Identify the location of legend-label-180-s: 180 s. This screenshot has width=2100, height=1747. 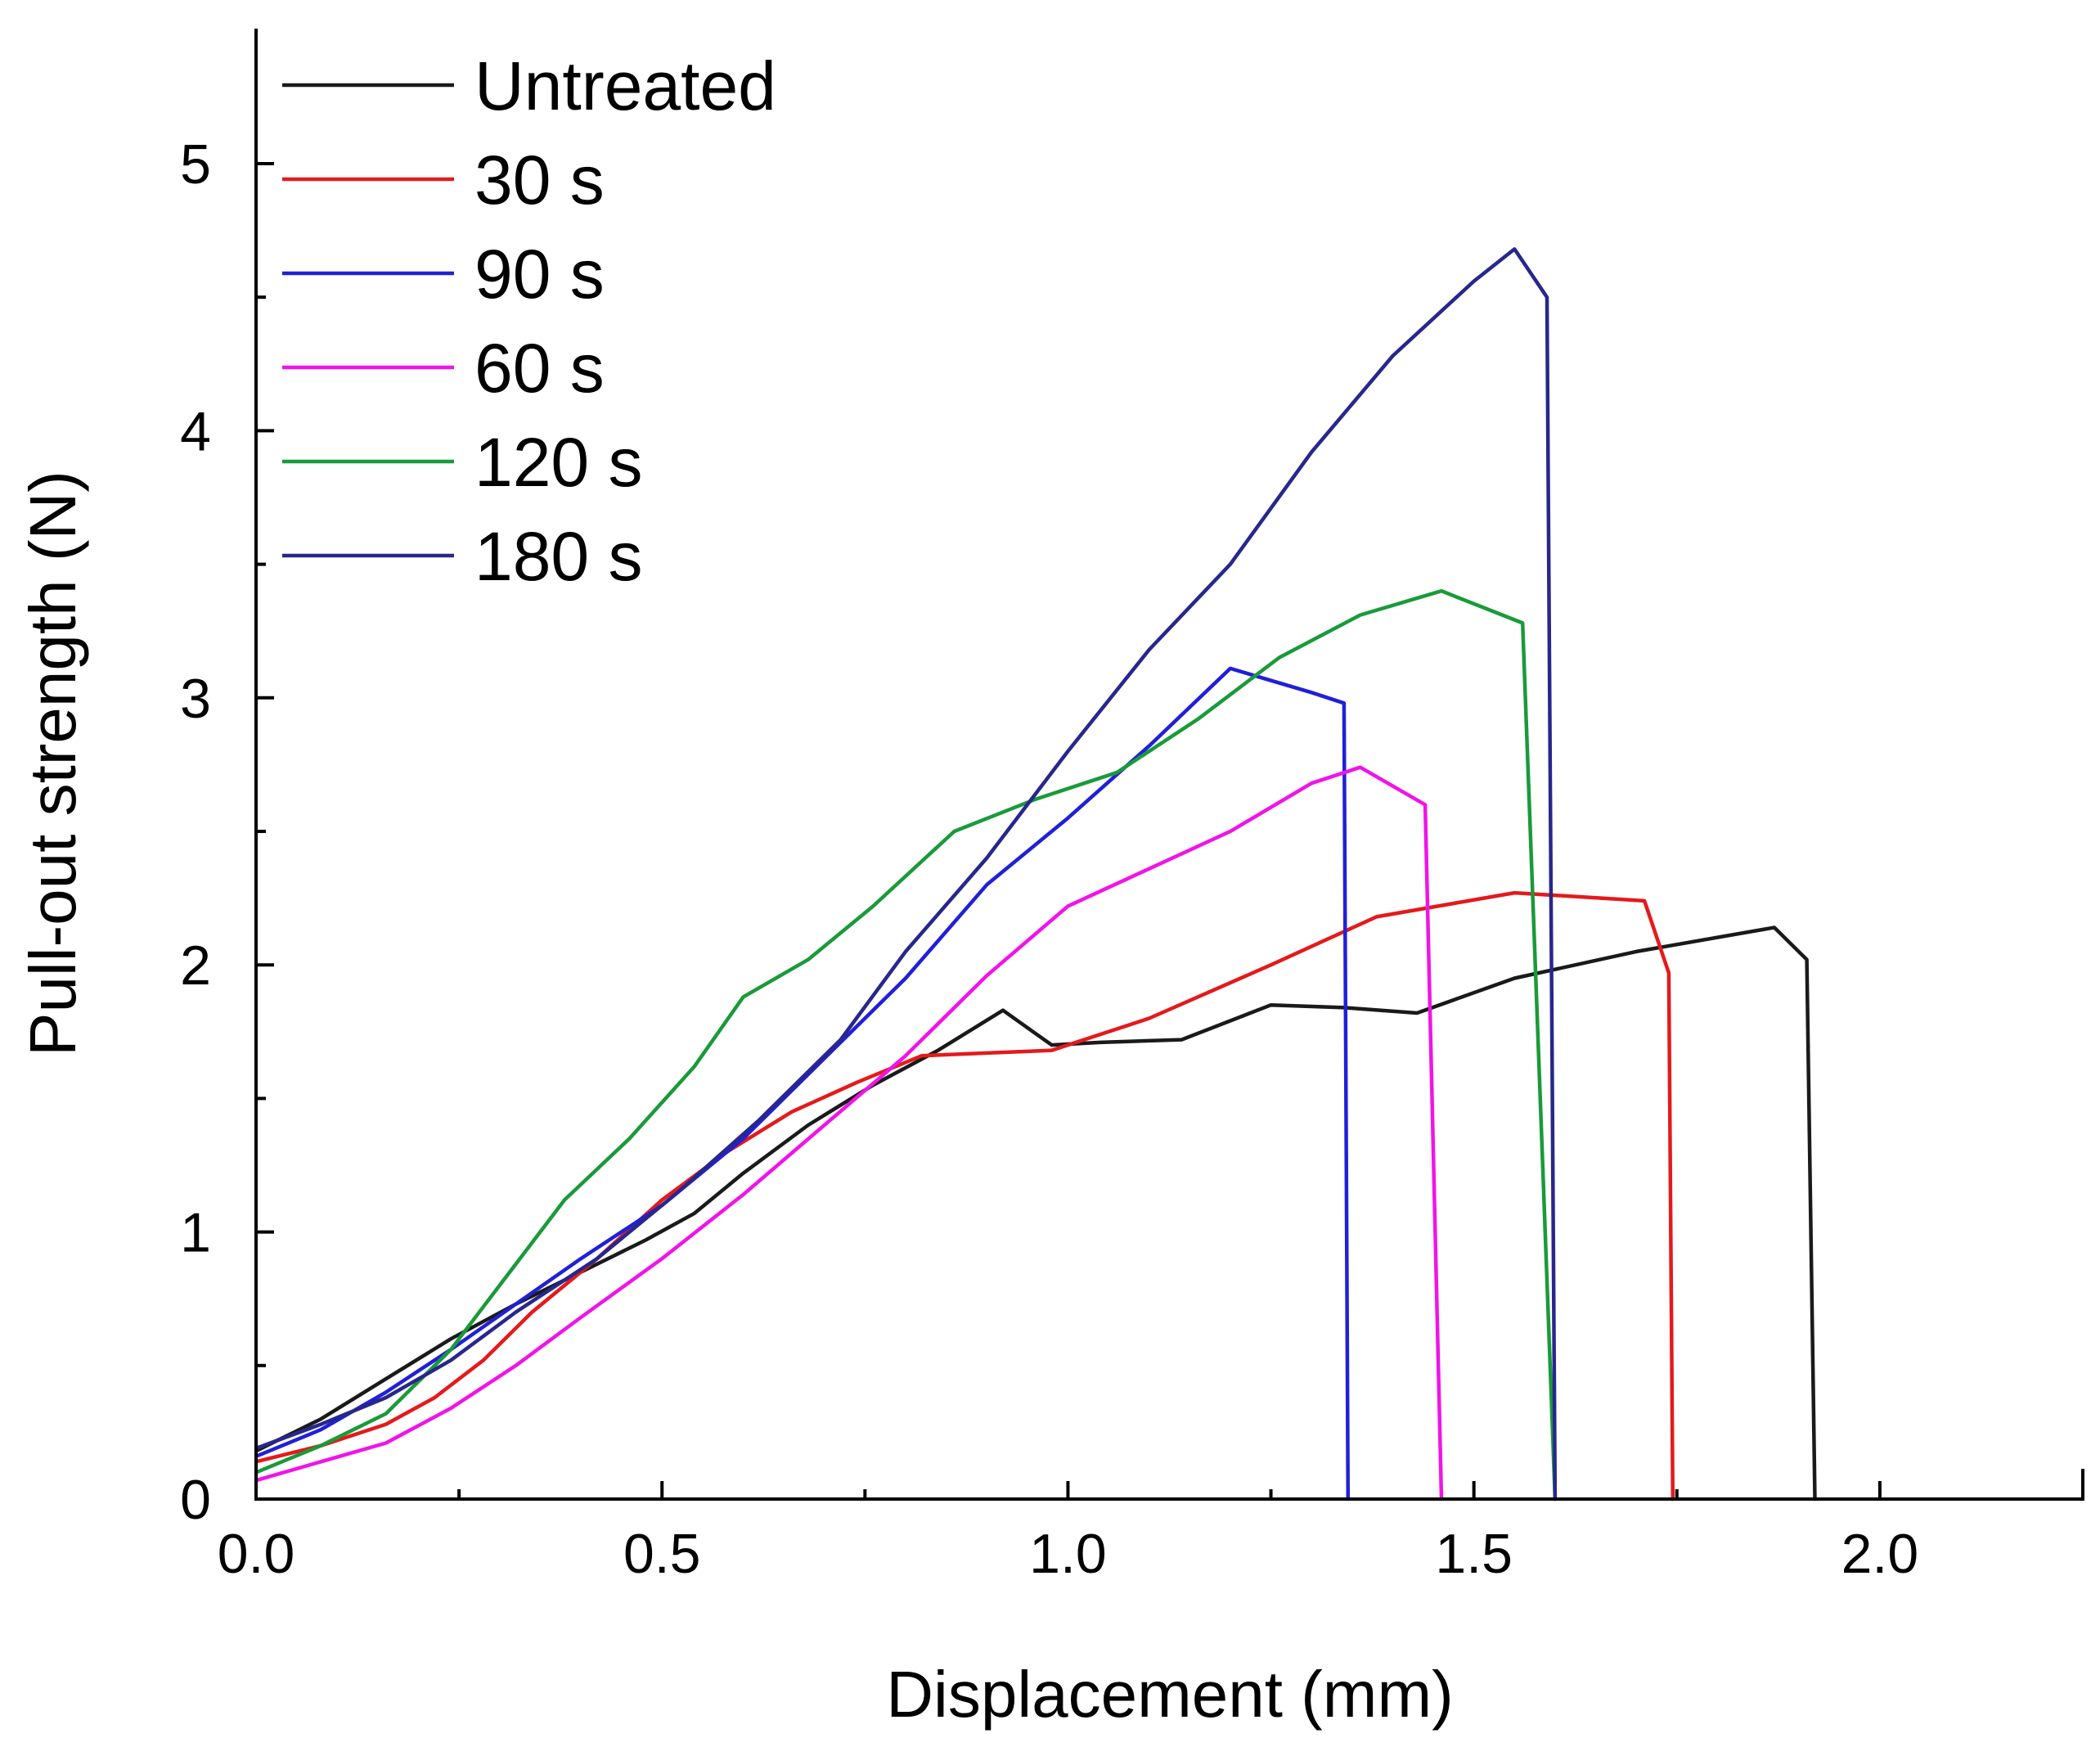
(558, 556).